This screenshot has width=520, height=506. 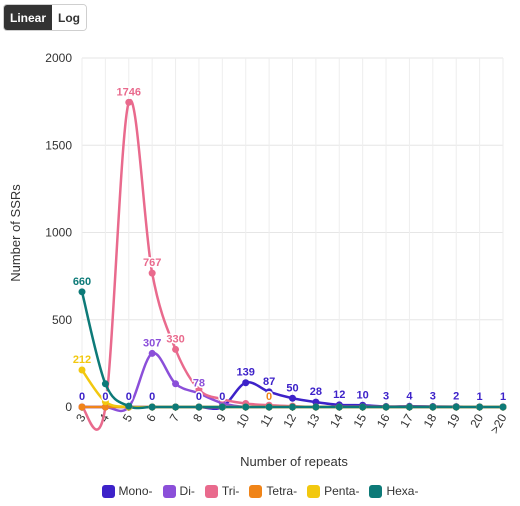 I want to click on legend-item: Penta-, so click(x=333, y=491).